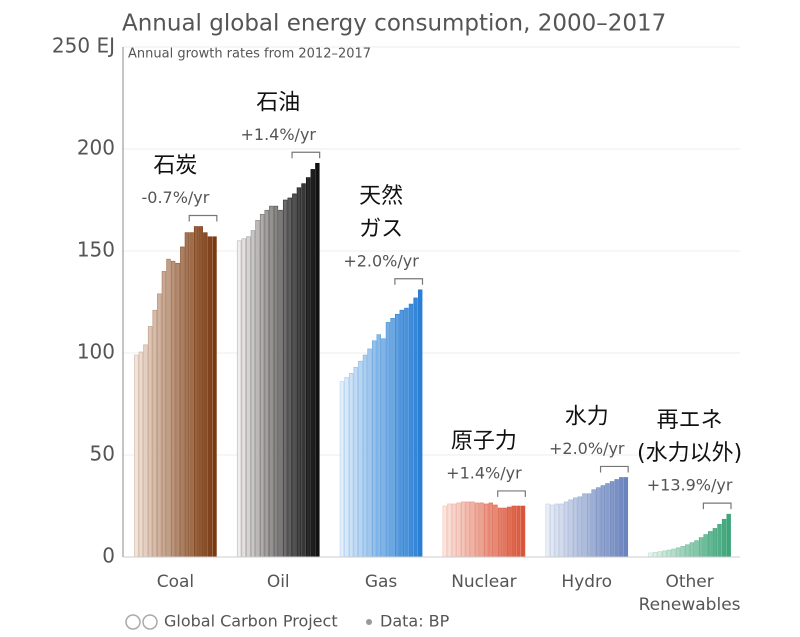  What do you see at coordinates (249, 54) in the screenshot?
I see `chart-subtitle: Annual growth rates from 2012–2017` at bounding box center [249, 54].